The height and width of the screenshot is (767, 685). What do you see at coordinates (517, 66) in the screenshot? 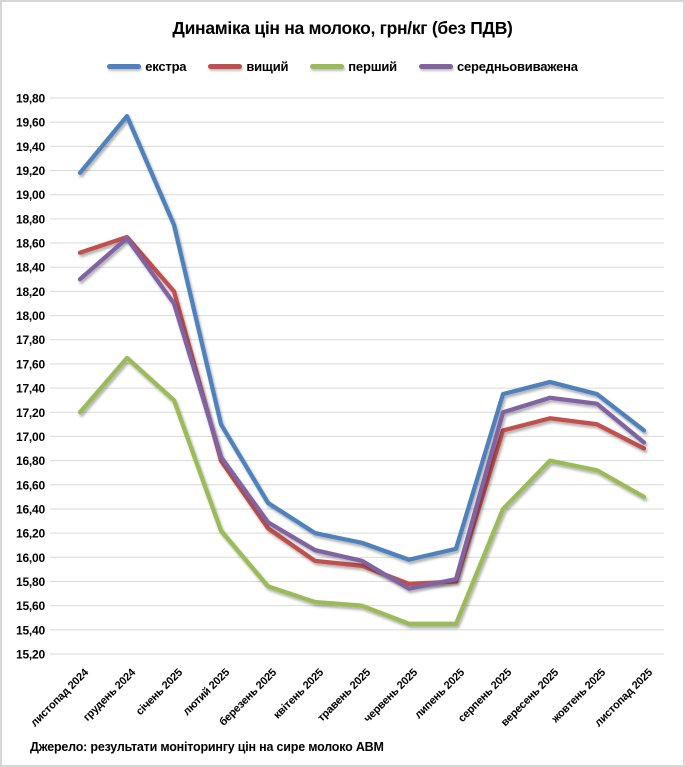
I see `legend-label: середньовиважена` at bounding box center [517, 66].